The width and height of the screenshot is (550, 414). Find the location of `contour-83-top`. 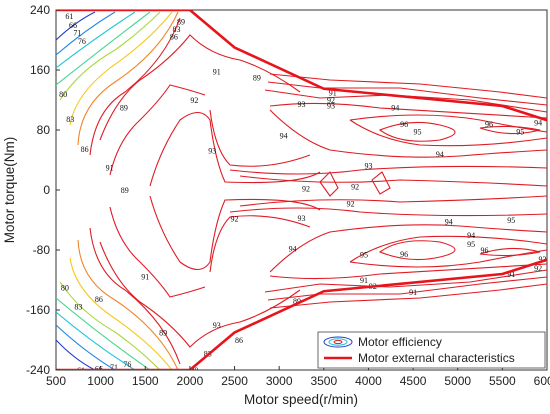

contour-83-top is located at coordinates (121, 68).